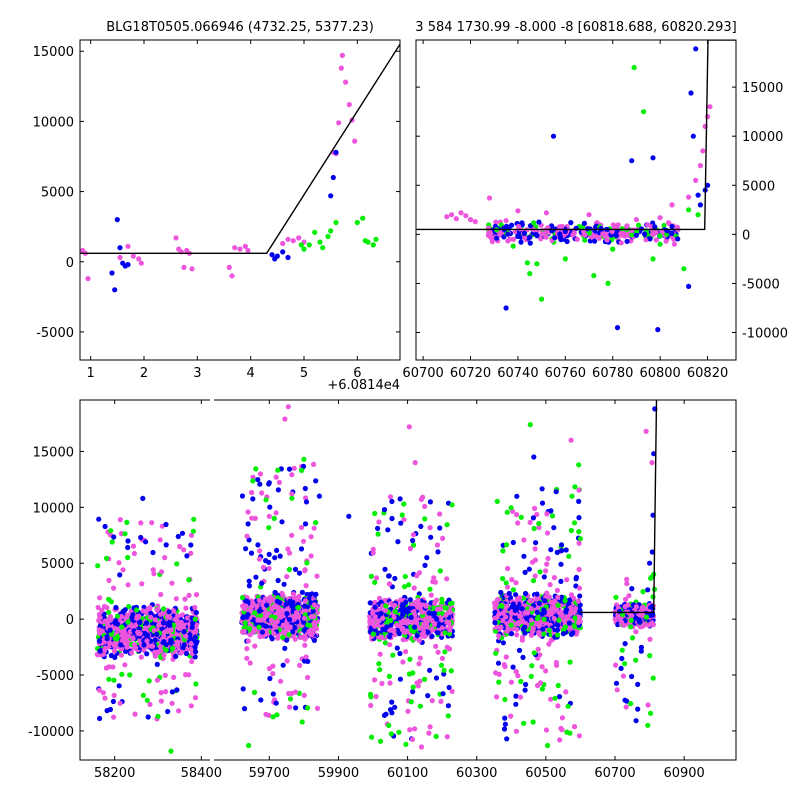 The height and width of the screenshot is (800, 800). What do you see at coordinates (304, 373) in the screenshot?
I see `top-left-xtick-label: 5` at bounding box center [304, 373].